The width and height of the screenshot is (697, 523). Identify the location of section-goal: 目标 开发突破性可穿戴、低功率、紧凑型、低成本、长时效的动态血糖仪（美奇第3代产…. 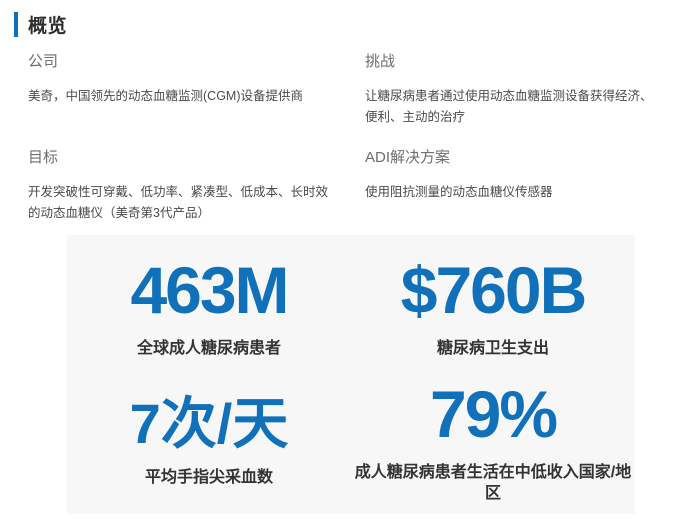
(196, 185).